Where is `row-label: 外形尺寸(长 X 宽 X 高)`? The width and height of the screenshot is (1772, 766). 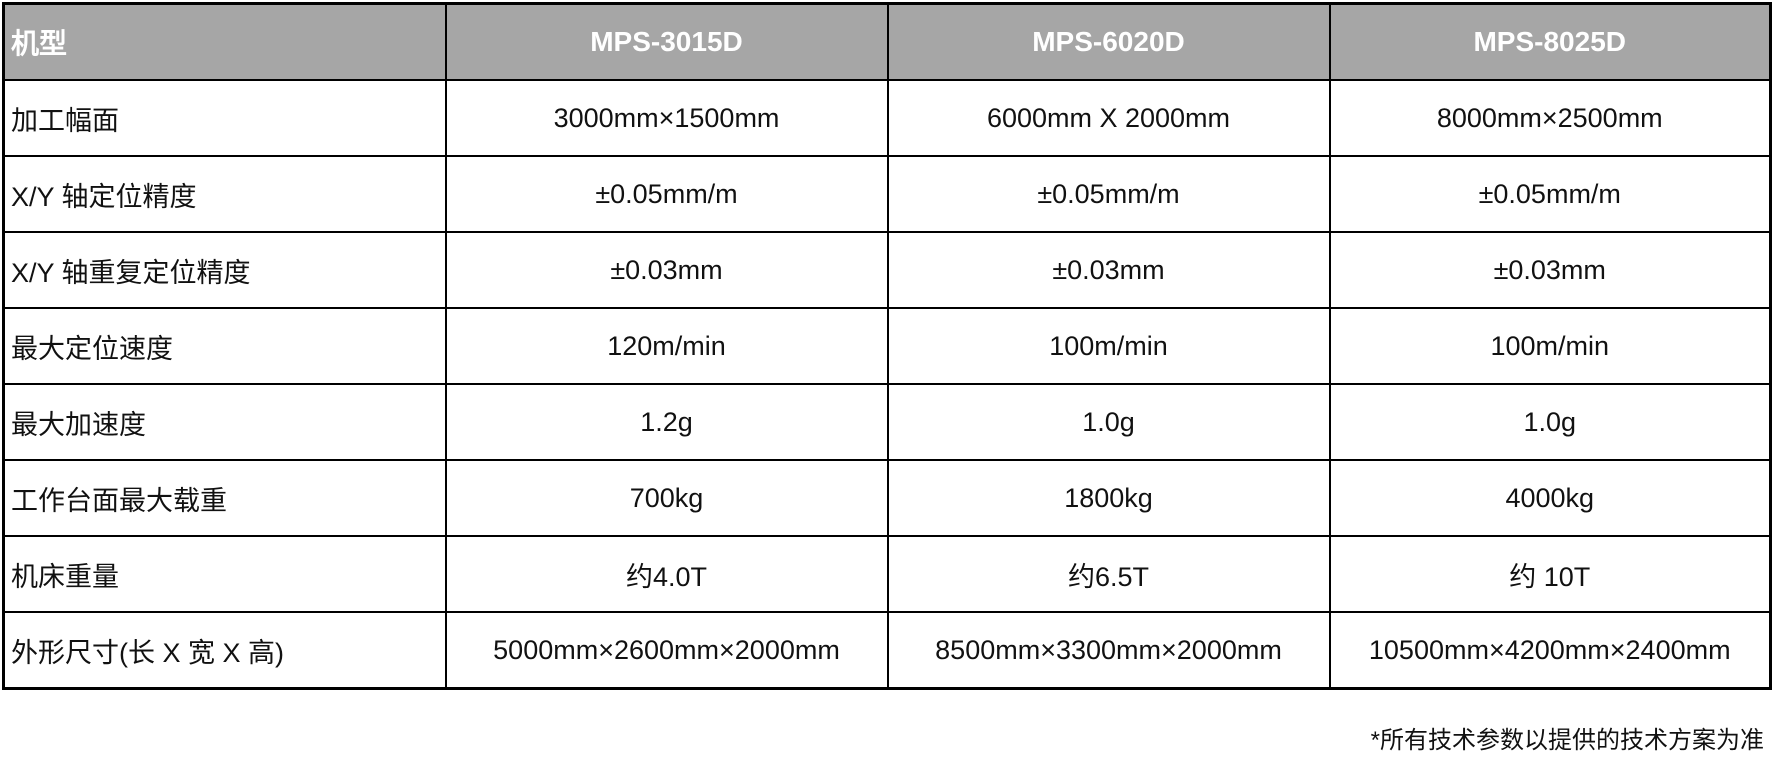 row-label: 外形尺寸(长 X 宽 X 高) is located at coordinates (224, 650).